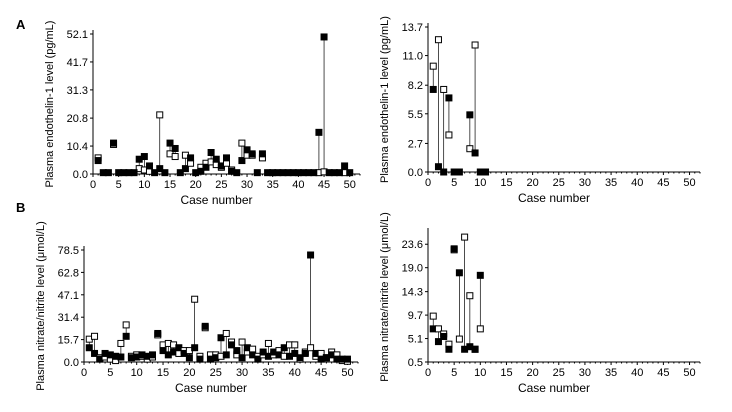 Image resolution: width=732 pixels, height=412 pixels. Describe the element at coordinates (77, 63) in the screenshot. I see `y-tick-label: 41.7` at that location.